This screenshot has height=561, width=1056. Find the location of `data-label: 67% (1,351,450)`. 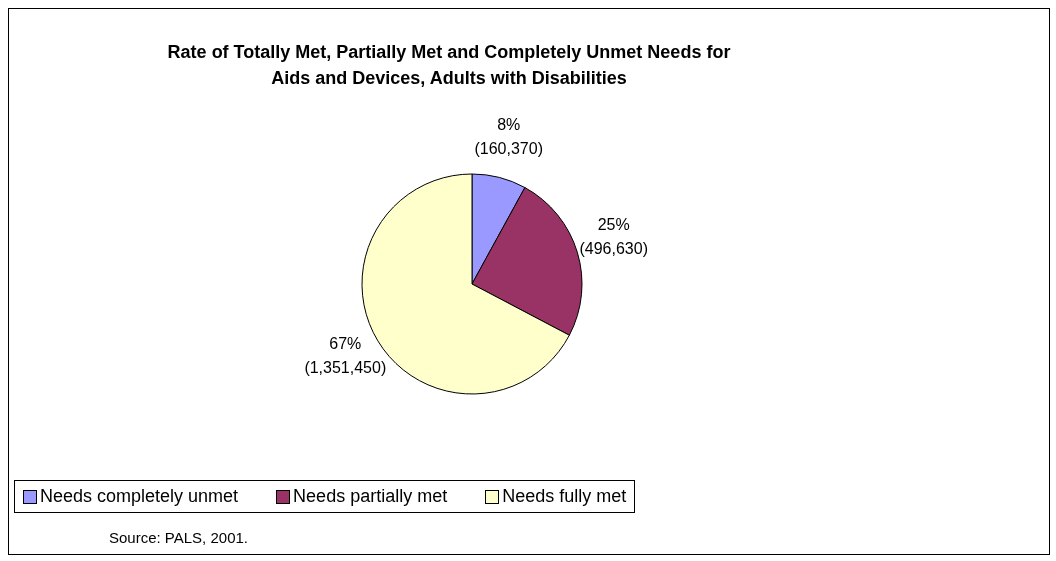

data-label: 67% (1,351,450) is located at coordinates (345, 356).